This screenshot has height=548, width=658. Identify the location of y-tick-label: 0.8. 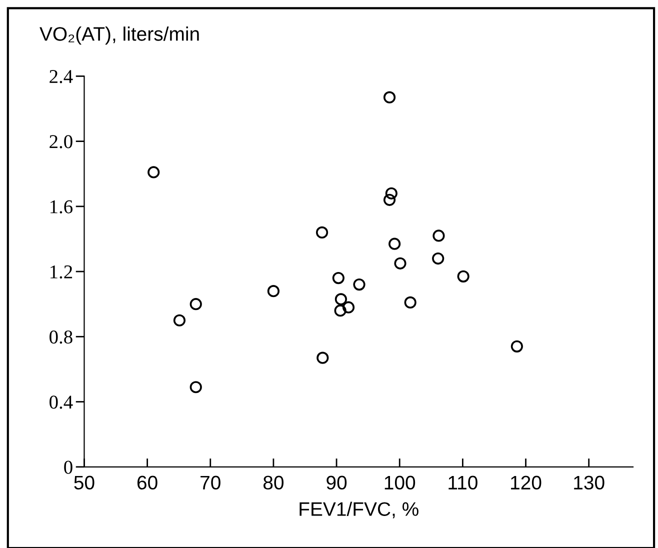
(61, 337).